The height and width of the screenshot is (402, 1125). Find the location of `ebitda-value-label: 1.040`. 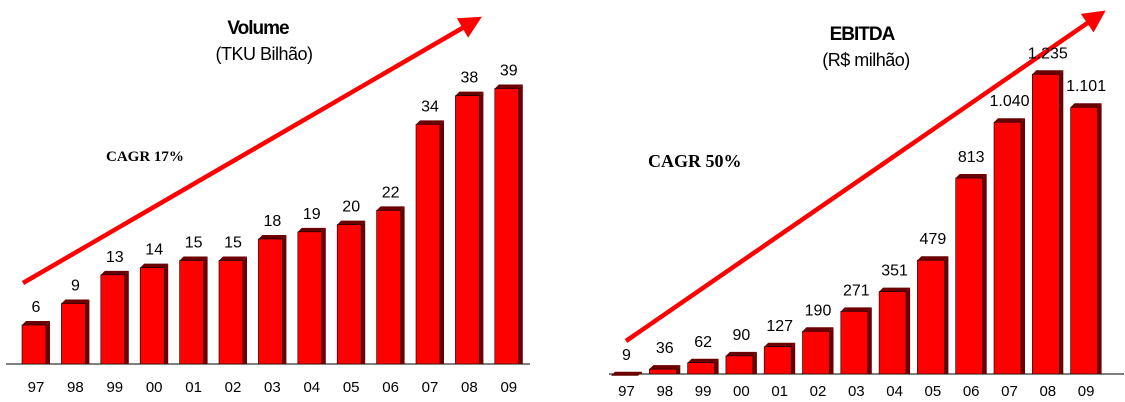

ebitda-value-label: 1.040 is located at coordinates (1009, 101).